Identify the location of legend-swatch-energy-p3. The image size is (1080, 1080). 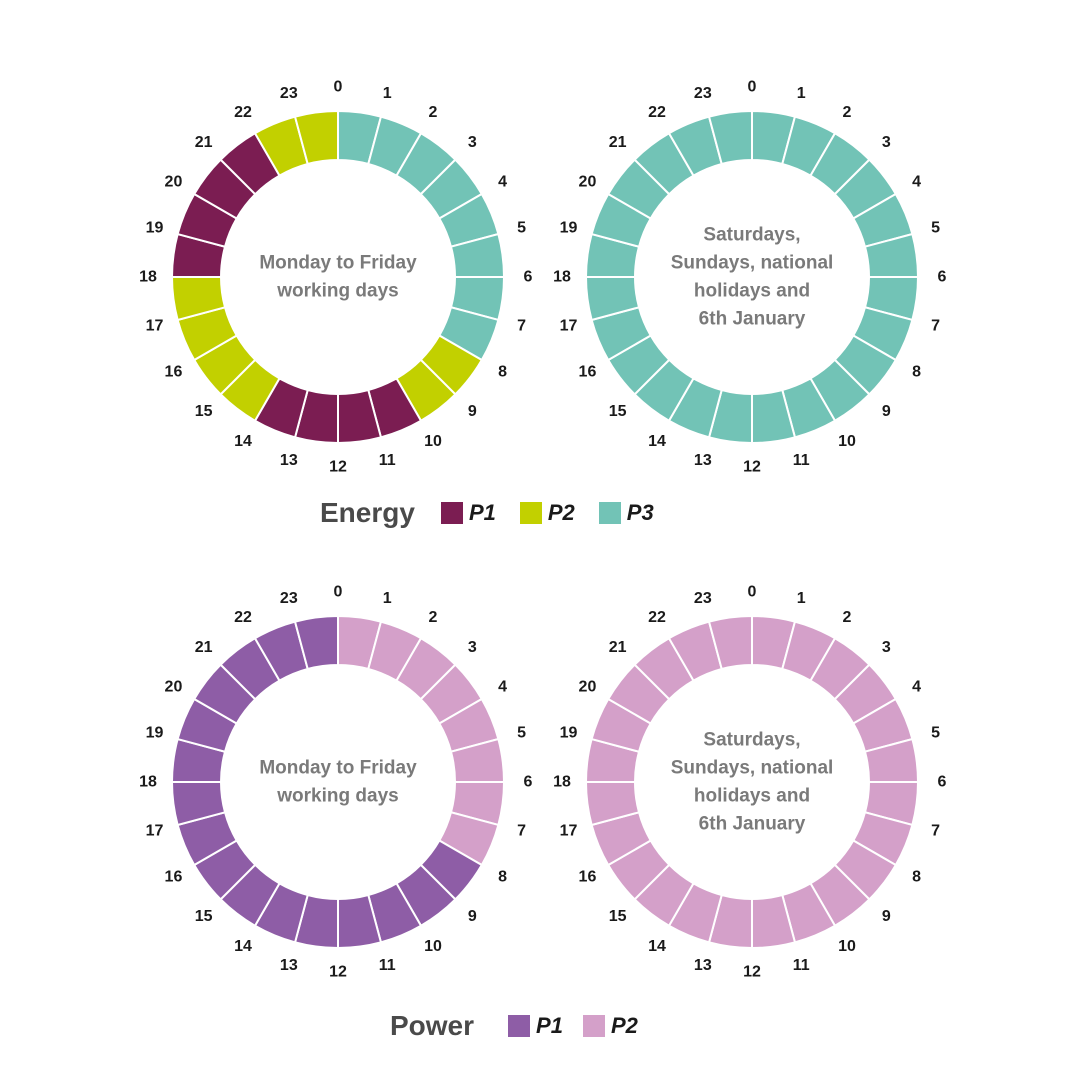
(609, 513).